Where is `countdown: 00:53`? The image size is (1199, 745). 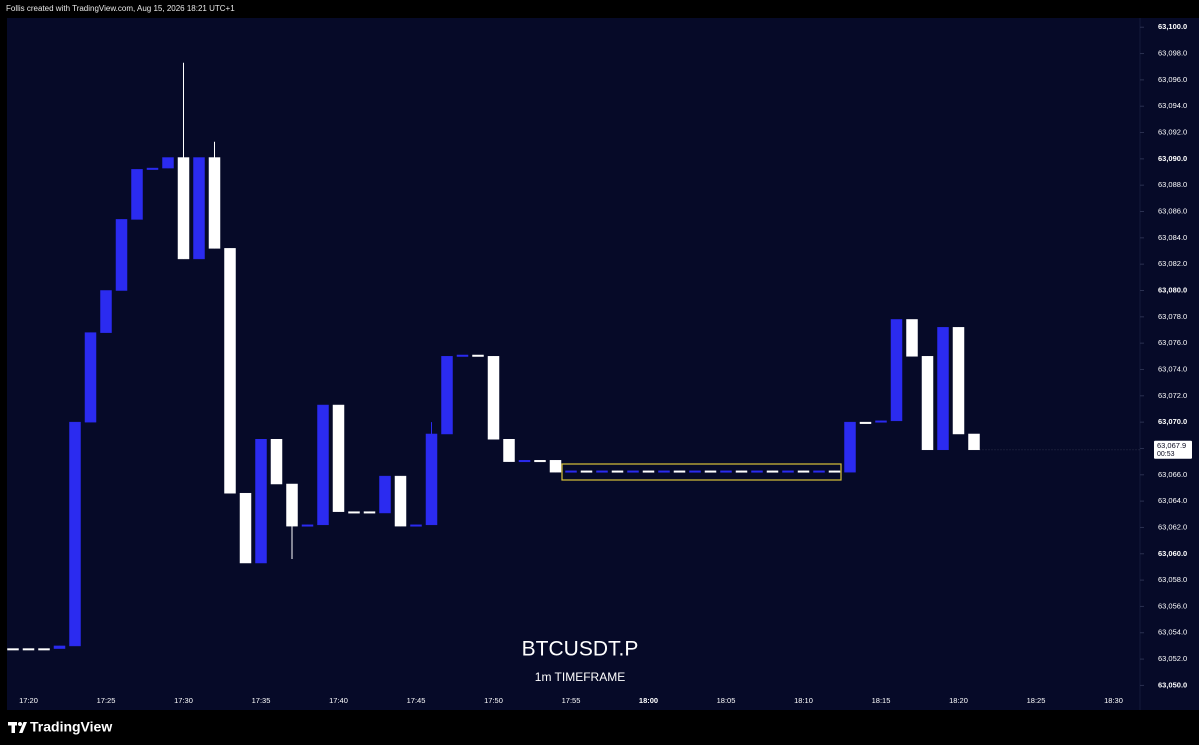
countdown: 00:53 is located at coordinates (1166, 454).